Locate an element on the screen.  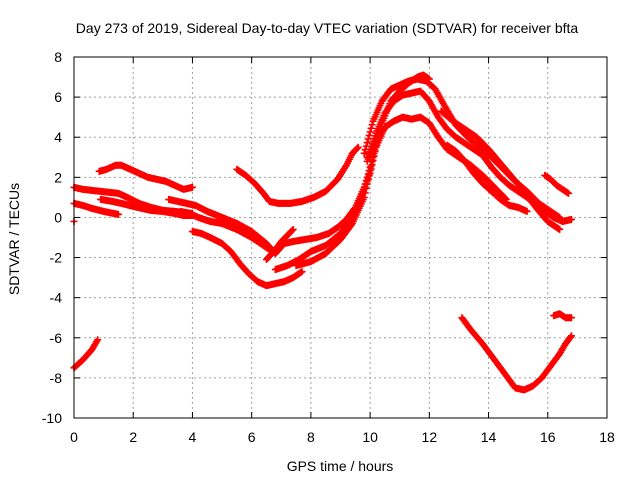
y-tick-label: 6 is located at coordinates (58, 97).